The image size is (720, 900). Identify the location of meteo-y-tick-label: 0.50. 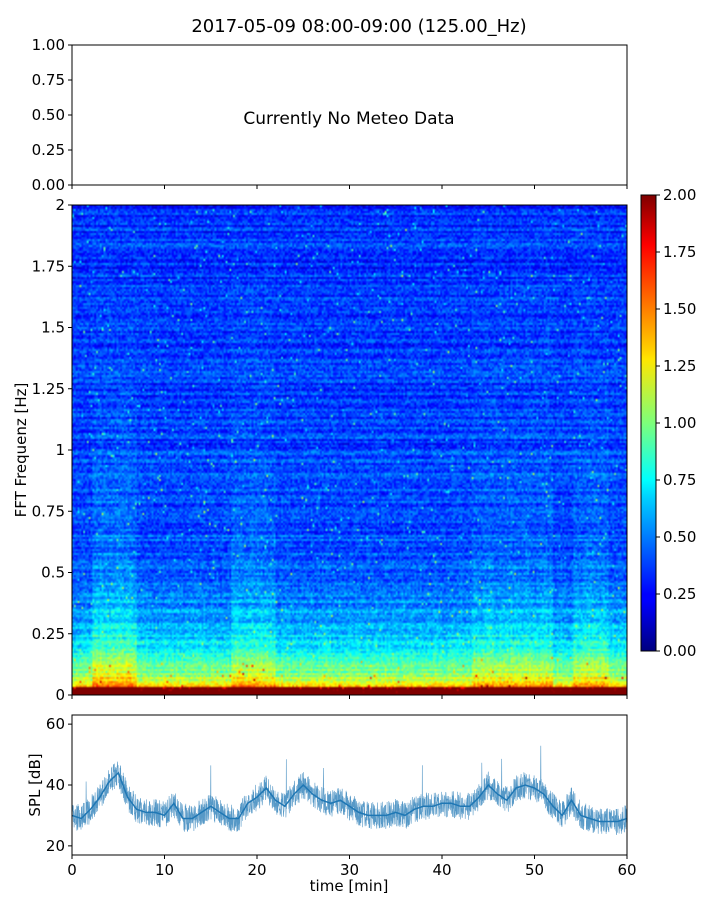
(48, 115).